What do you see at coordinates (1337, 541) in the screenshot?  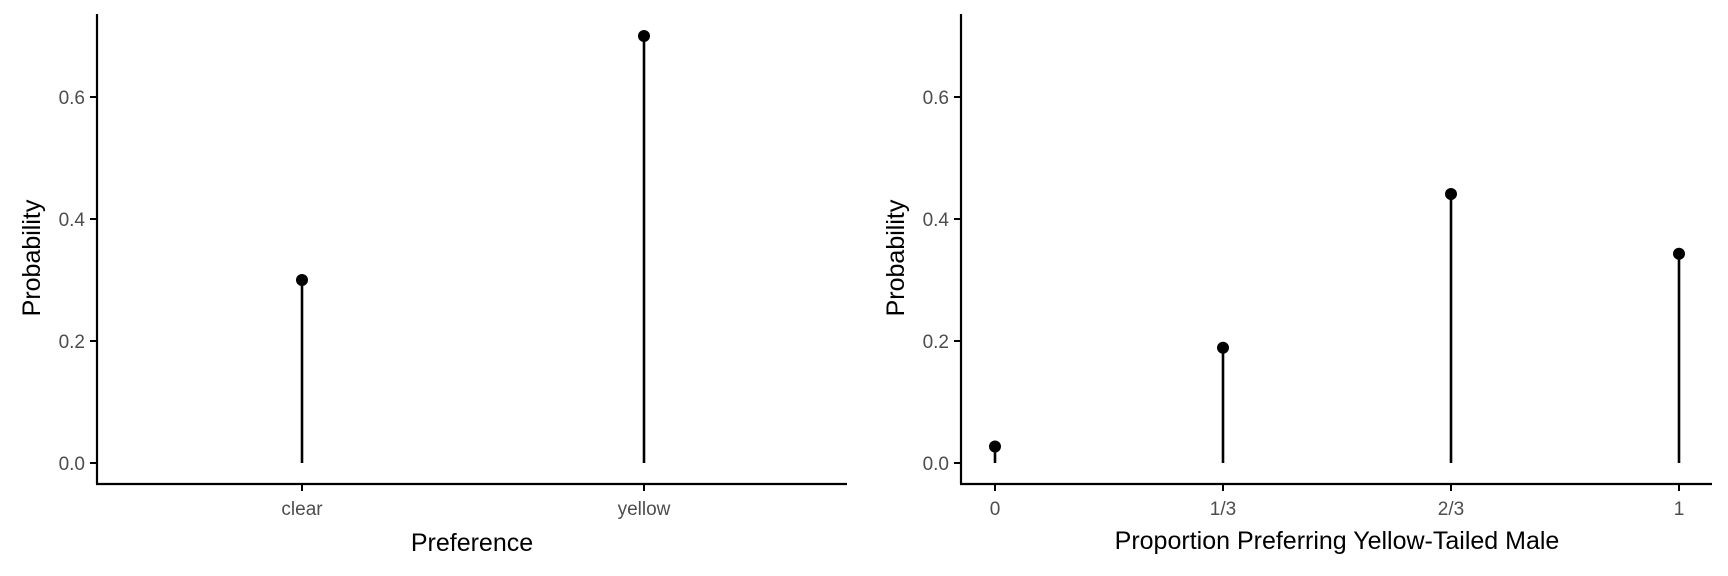 I see `x-axis-title: Proportion Preferring Yellow-Tailed Male` at bounding box center [1337, 541].